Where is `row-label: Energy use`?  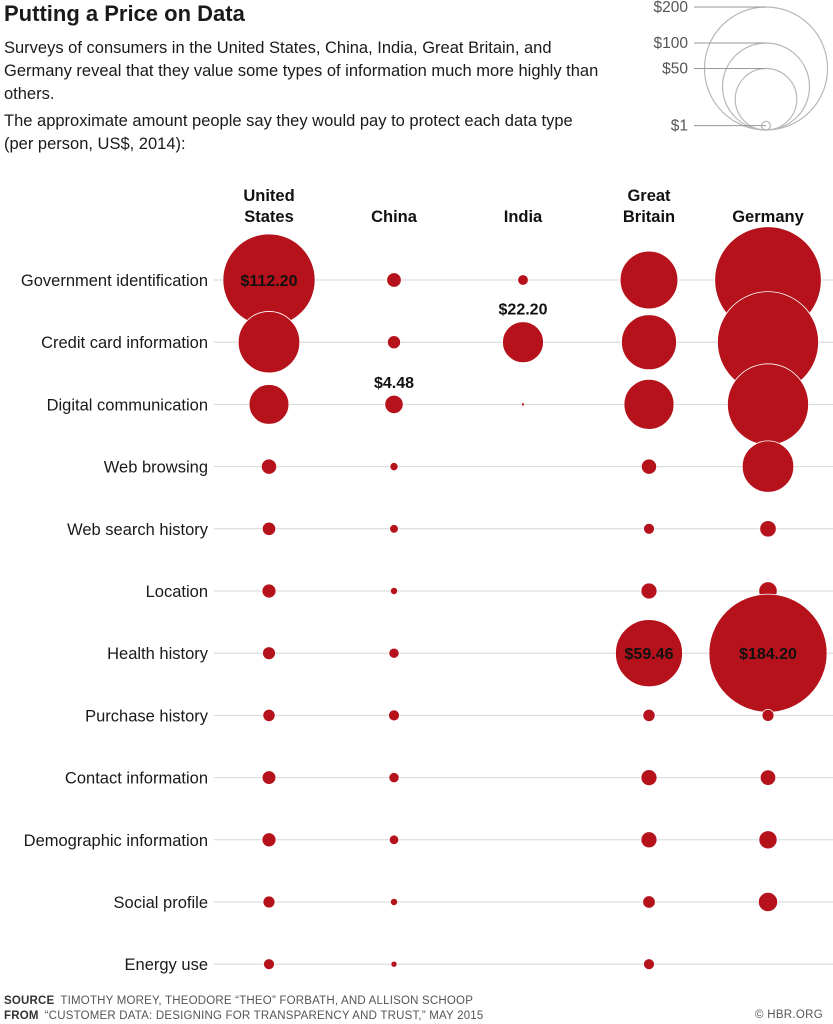 row-label: Energy use is located at coordinates (166, 965).